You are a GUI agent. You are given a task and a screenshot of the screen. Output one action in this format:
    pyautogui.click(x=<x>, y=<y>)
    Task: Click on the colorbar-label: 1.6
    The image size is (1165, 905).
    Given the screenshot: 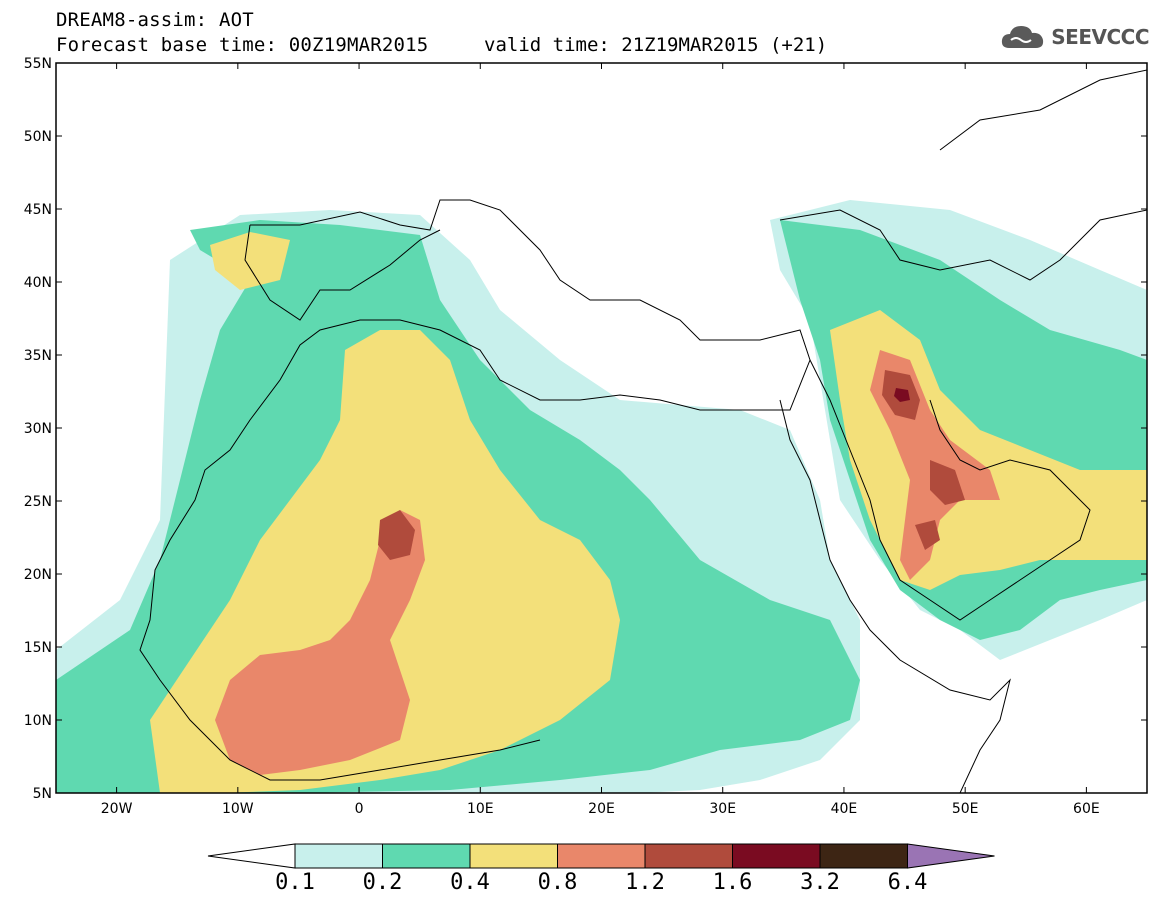 What is the action you would take?
    pyautogui.click(x=732, y=882)
    